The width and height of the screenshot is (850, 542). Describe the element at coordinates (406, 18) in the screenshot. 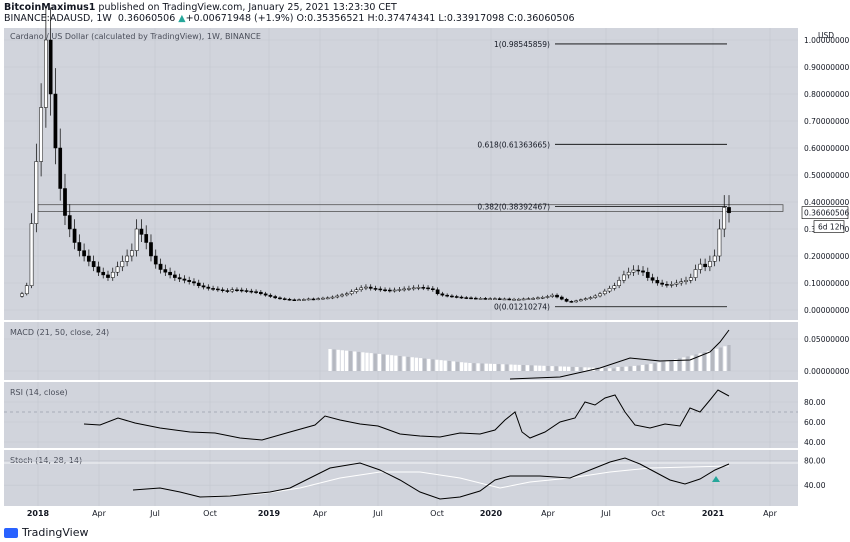

I see `high-value: 0.37474341` at that location.